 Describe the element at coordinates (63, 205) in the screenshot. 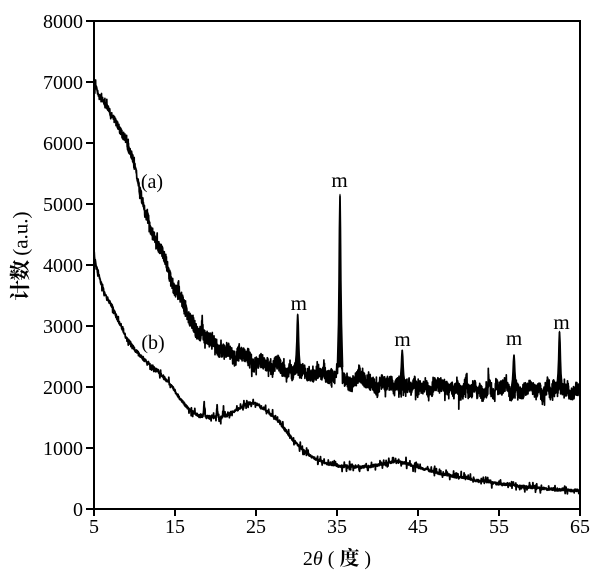

I see `svg-text: 5000` at that location.